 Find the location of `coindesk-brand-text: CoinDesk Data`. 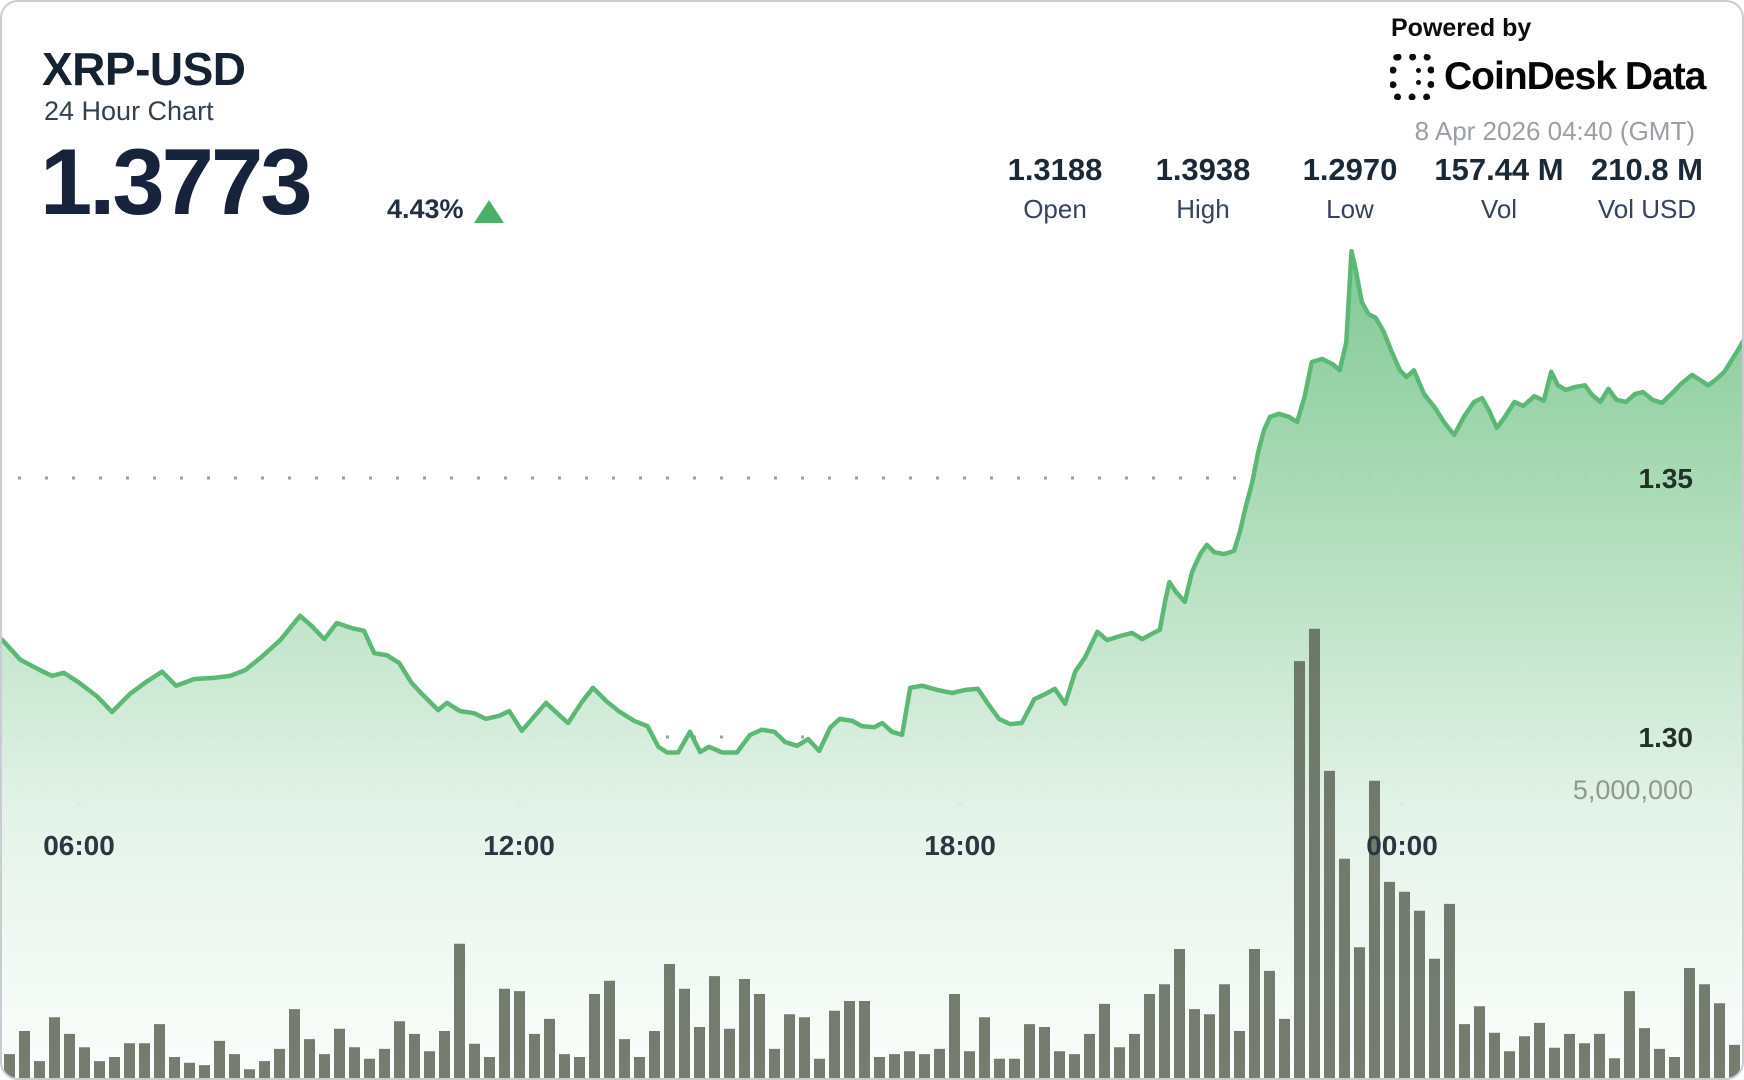

coindesk-brand-text: CoinDesk Data is located at coordinates (1575, 77).